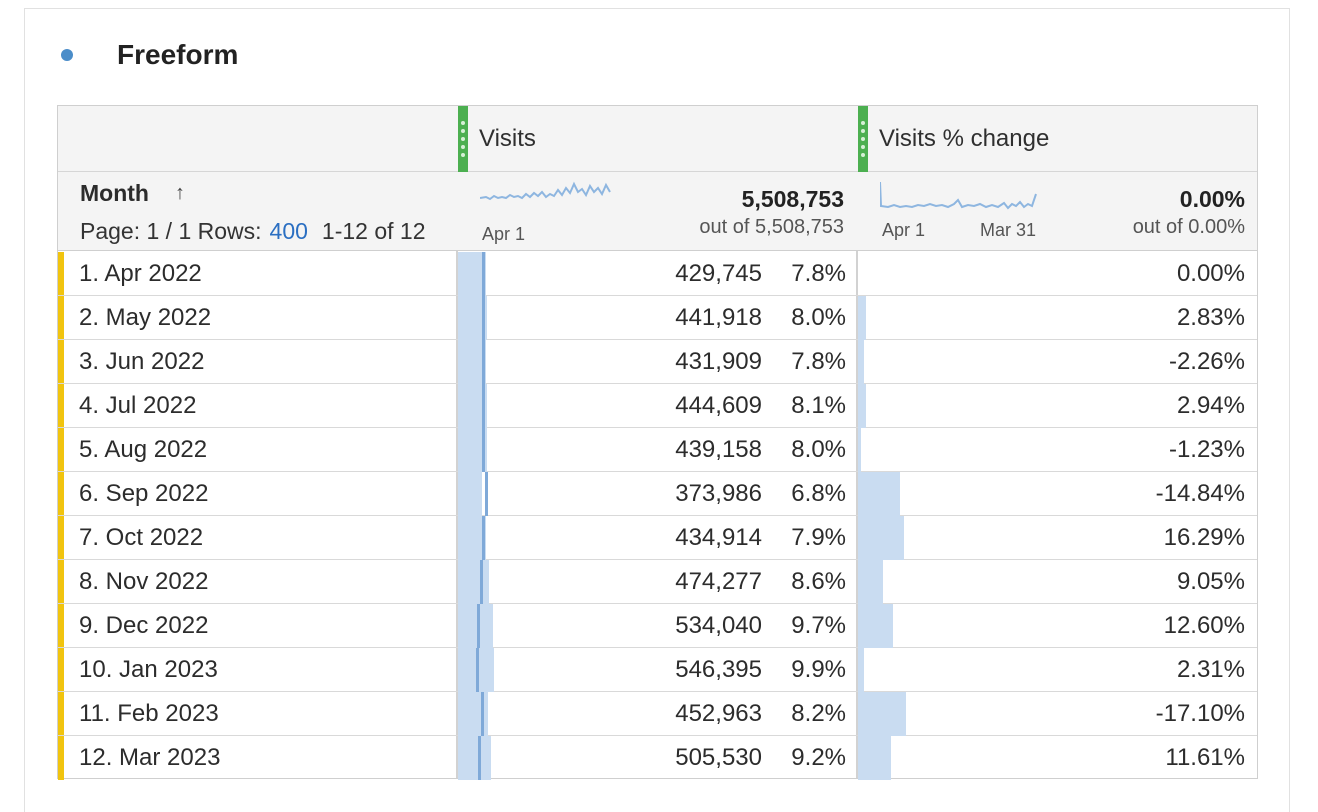  Describe the element at coordinates (1210, 273) in the screenshot. I see `visits-change-value: 0.00%` at that location.